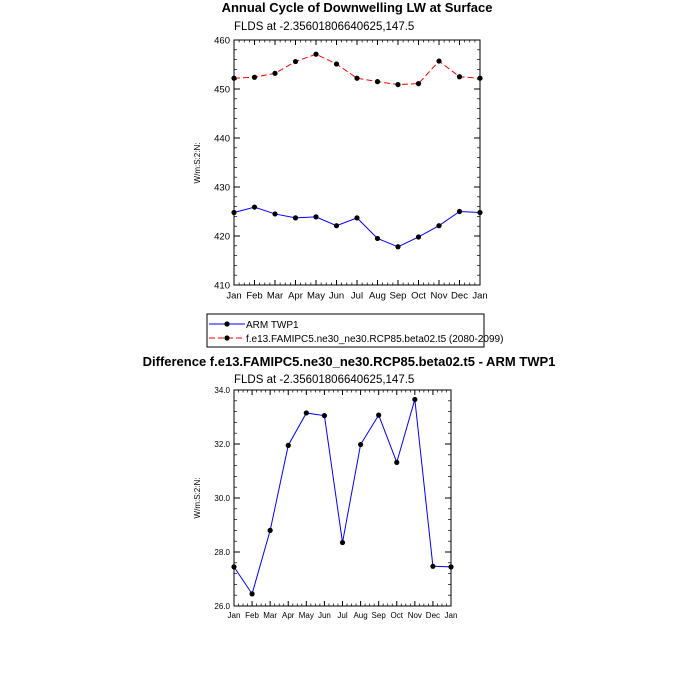 This screenshot has width=700, height=700. Describe the element at coordinates (295, 296) in the screenshot. I see `chart1-xtick-label: Apr` at that location.